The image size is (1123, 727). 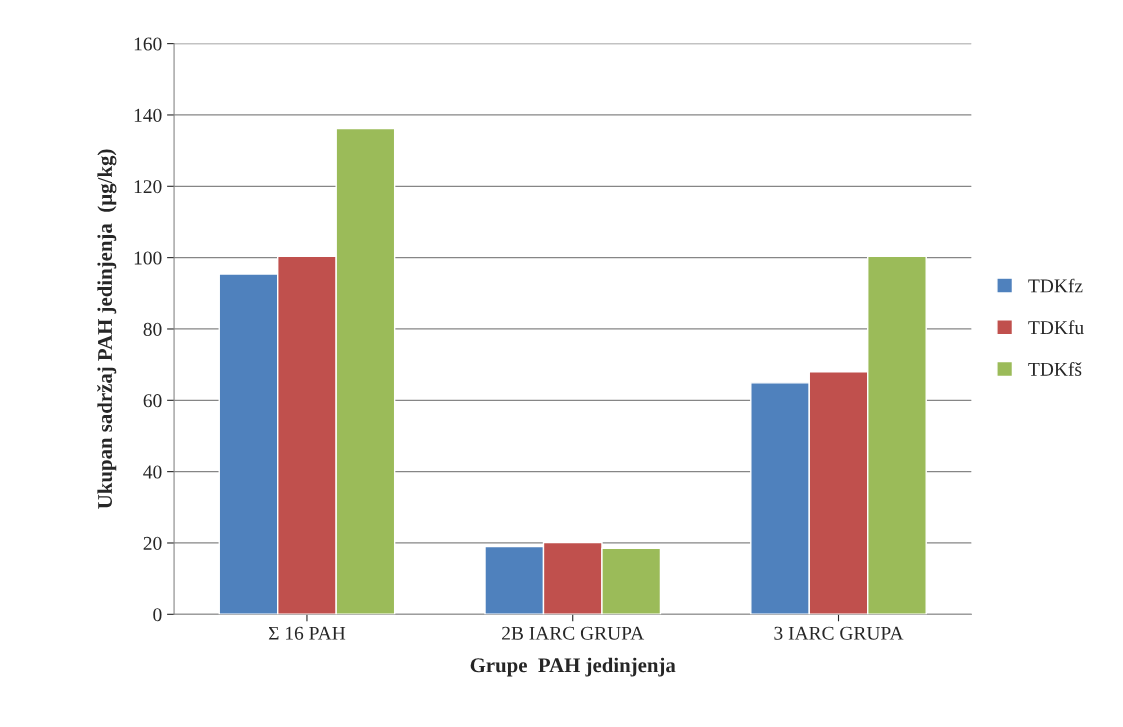 What do you see at coordinates (152, 472) in the screenshot?
I see `y-tick-label: 40` at bounding box center [152, 472].